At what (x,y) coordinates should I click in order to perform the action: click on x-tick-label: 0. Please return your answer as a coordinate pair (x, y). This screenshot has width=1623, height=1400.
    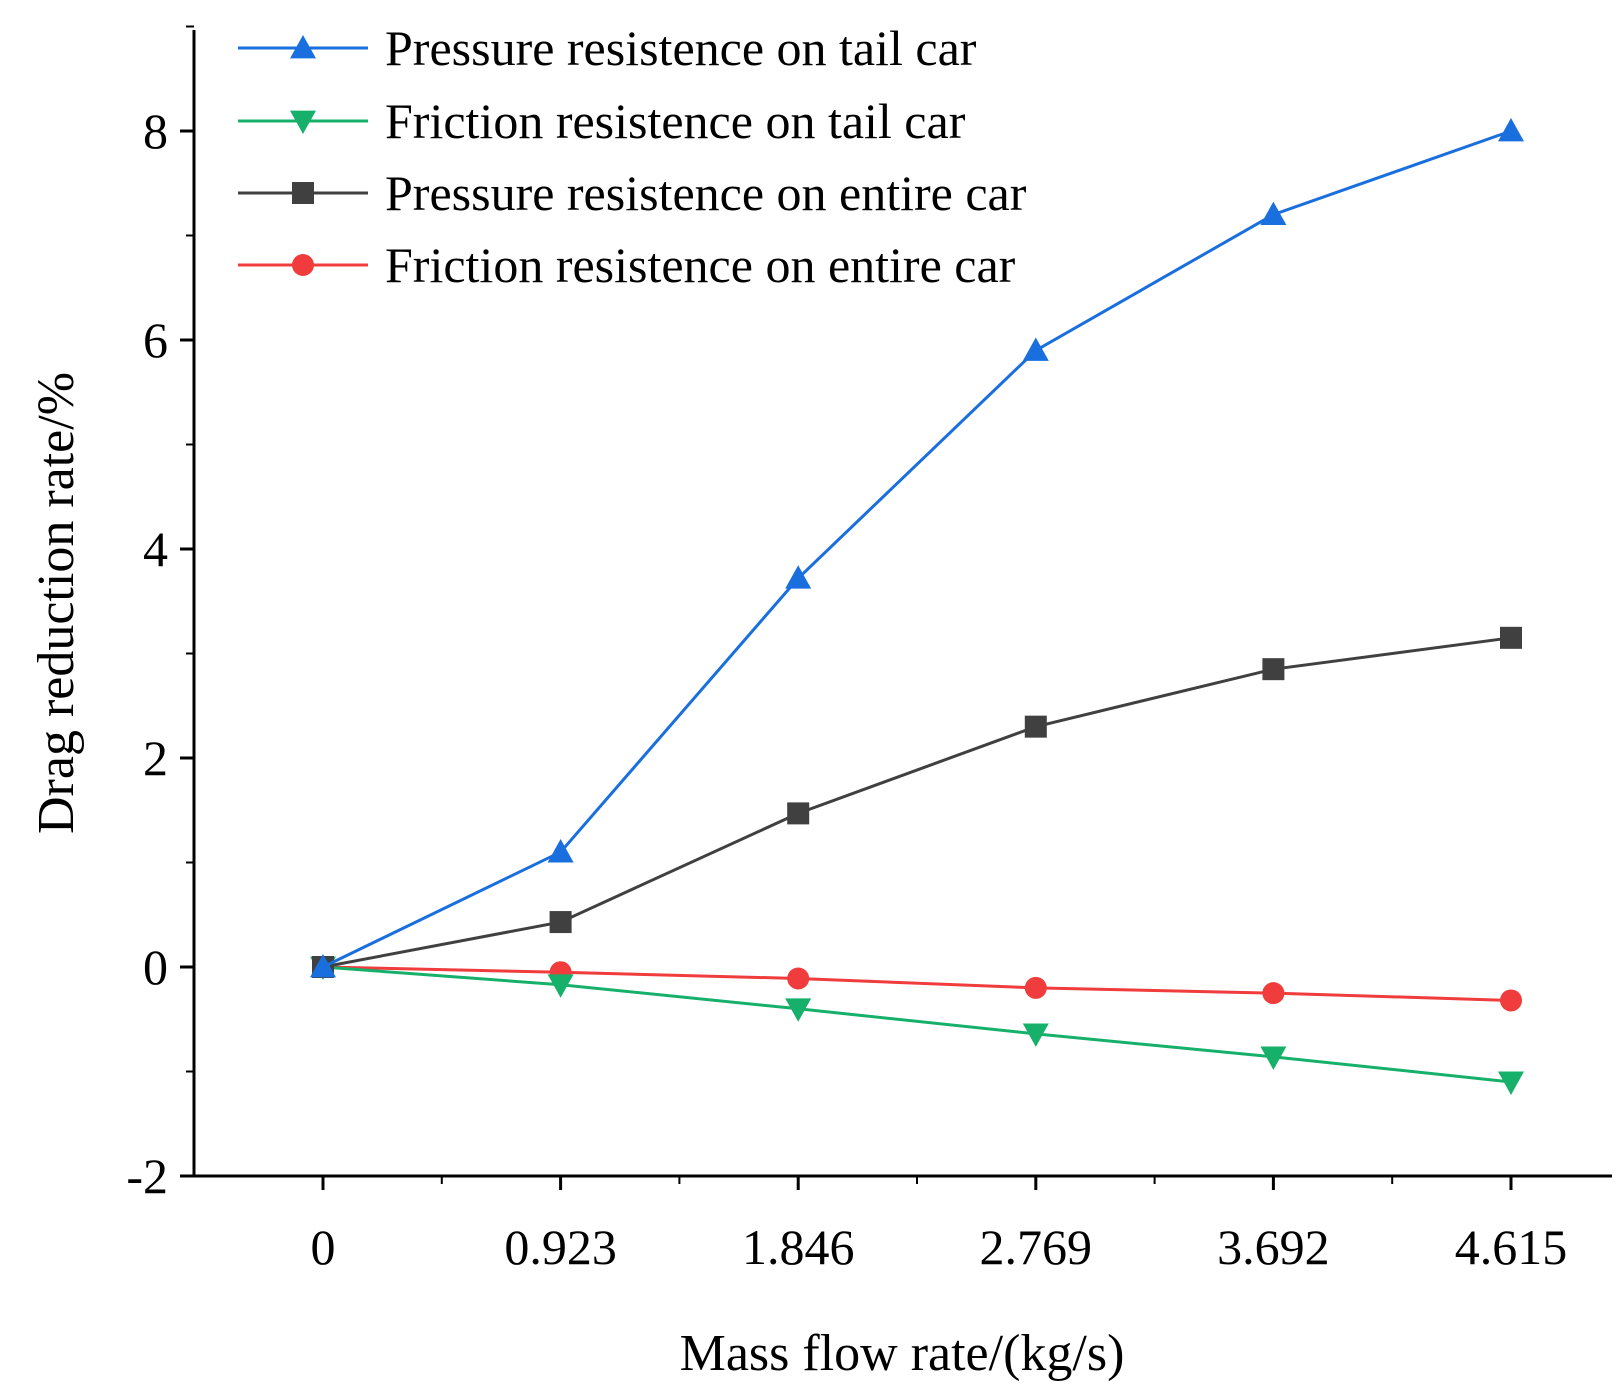
    Looking at the image, I should click on (323, 1247).